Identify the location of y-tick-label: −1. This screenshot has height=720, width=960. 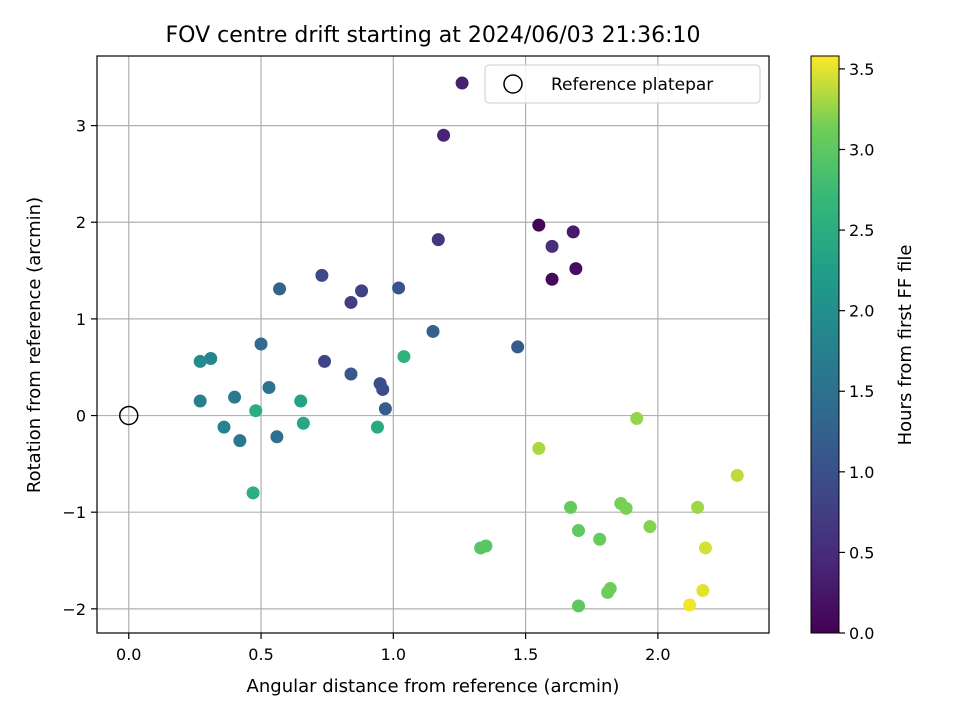
(74, 512).